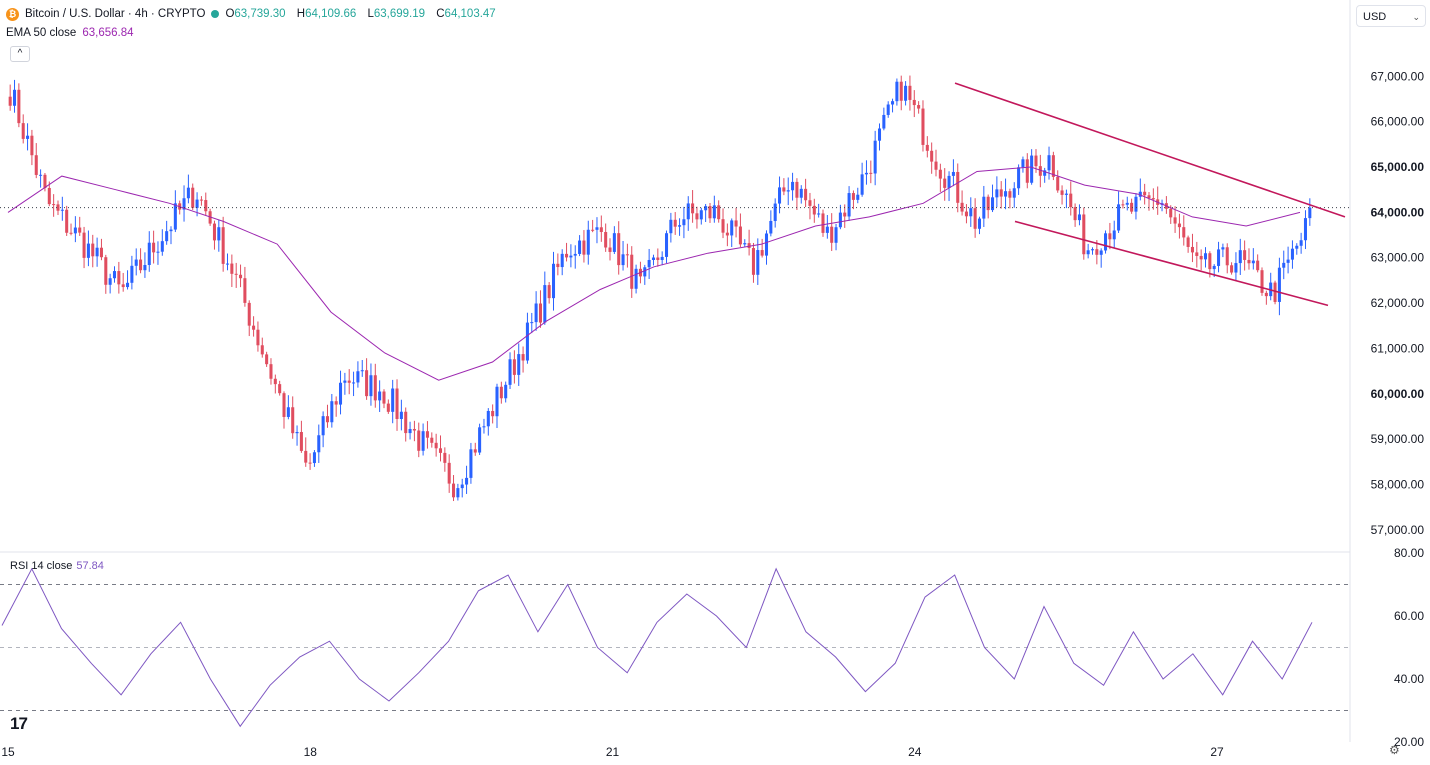 This screenshot has width=1430, height=765. What do you see at coordinates (20, 54) in the screenshot?
I see `collapse-legend-button: ^` at bounding box center [20, 54].